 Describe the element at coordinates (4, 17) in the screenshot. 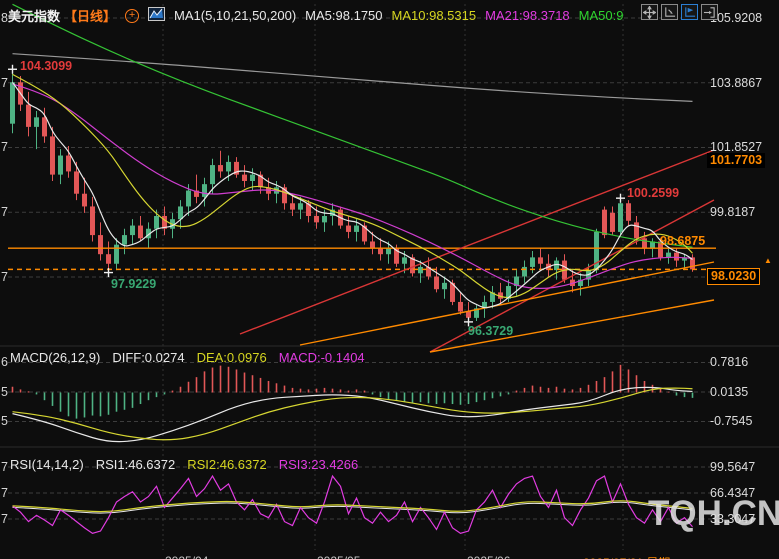

I see `left-axis-digit: 8` at that location.